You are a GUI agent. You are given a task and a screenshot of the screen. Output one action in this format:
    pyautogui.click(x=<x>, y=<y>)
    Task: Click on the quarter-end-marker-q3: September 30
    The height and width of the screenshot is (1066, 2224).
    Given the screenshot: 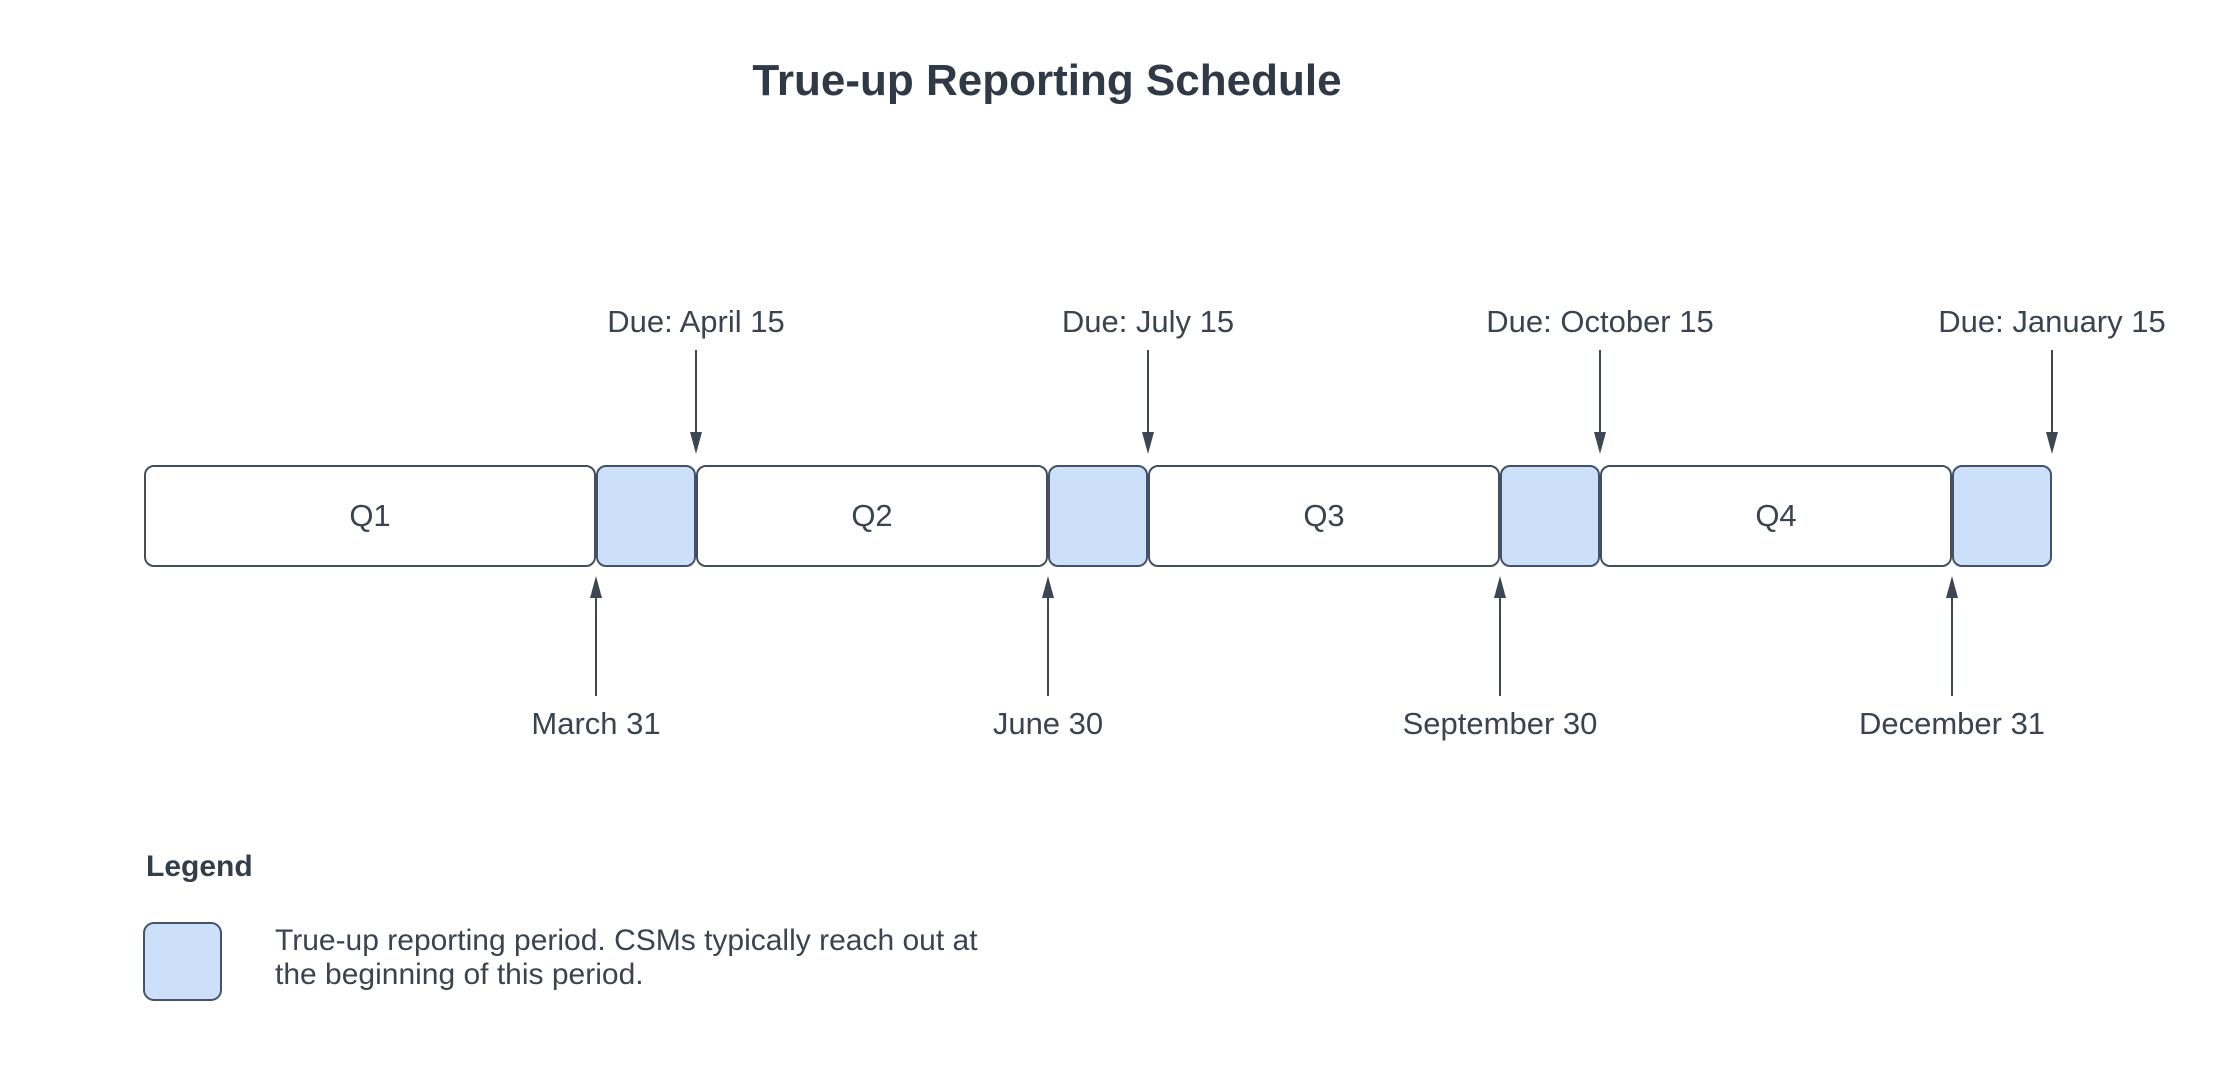 What is the action you would take?
    pyautogui.click(x=1500, y=660)
    